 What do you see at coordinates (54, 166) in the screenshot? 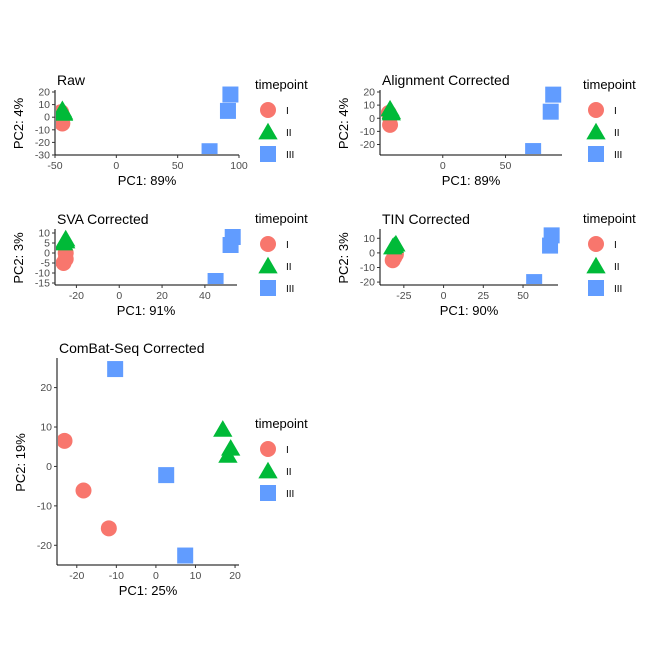
I see `x-tick-label: -50` at bounding box center [54, 166].